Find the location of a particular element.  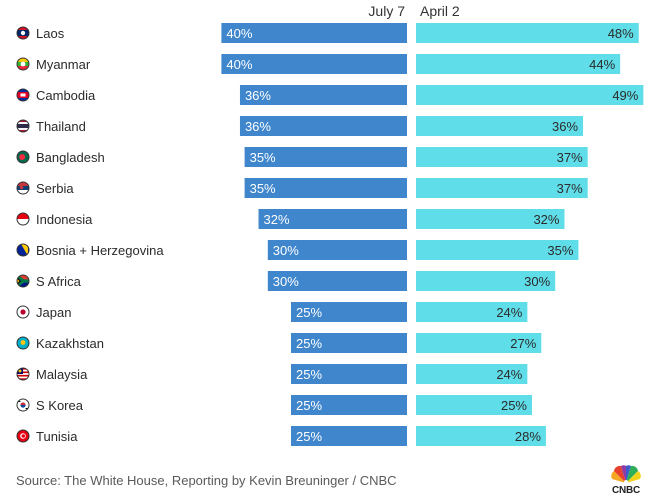

bar-april-s-africa is located at coordinates (486, 281).